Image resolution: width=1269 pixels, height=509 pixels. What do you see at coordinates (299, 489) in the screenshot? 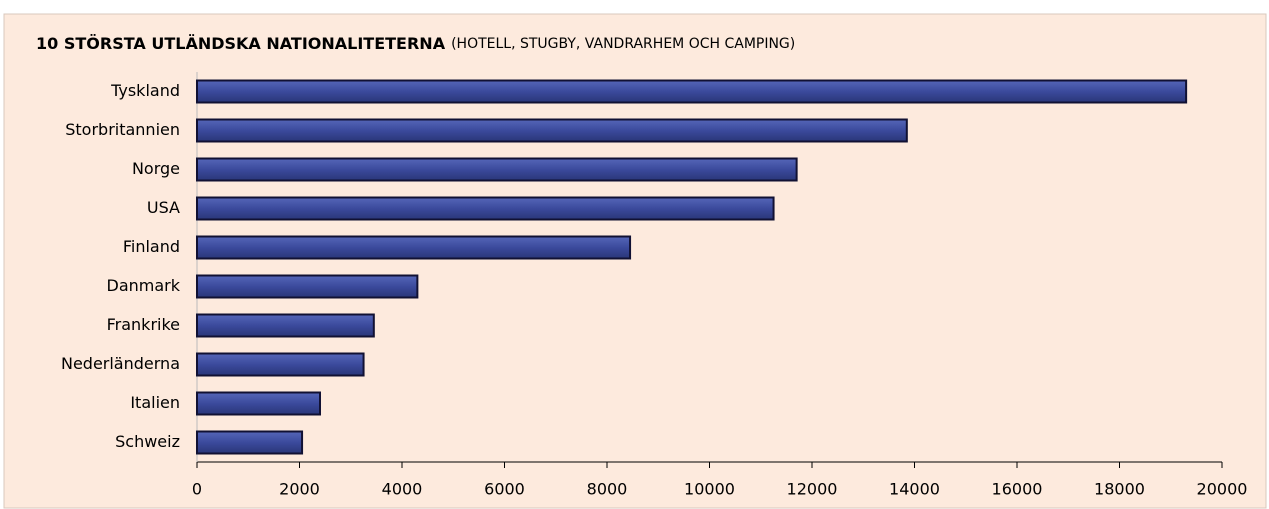
I see `x-tick-label: 2000` at bounding box center [299, 489].